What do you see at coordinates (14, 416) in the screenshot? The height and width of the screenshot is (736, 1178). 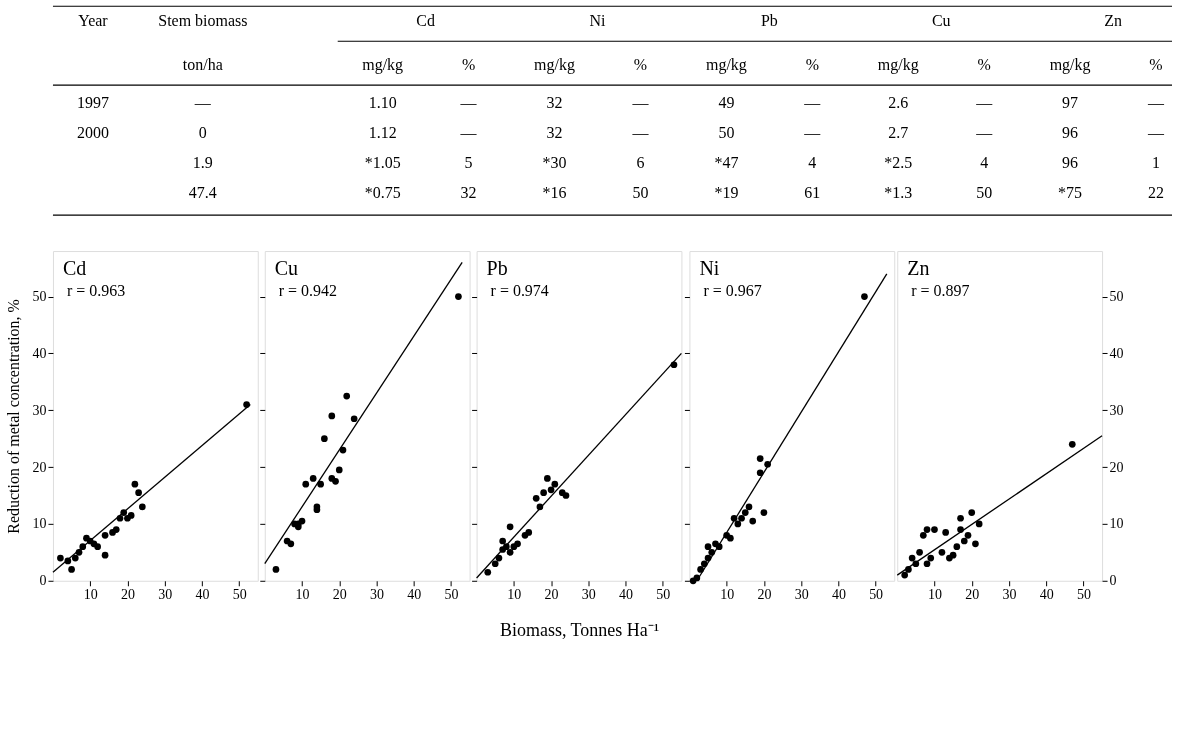 I see `y-axis-title: Reduction of metal concentration, %` at bounding box center [14, 416].